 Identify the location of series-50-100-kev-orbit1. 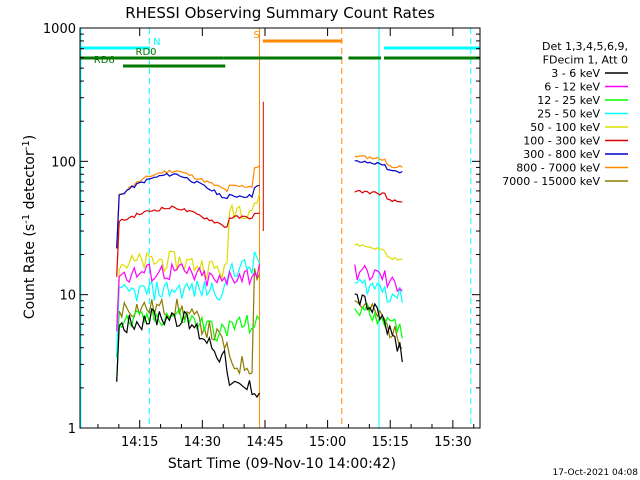
(188, 260).